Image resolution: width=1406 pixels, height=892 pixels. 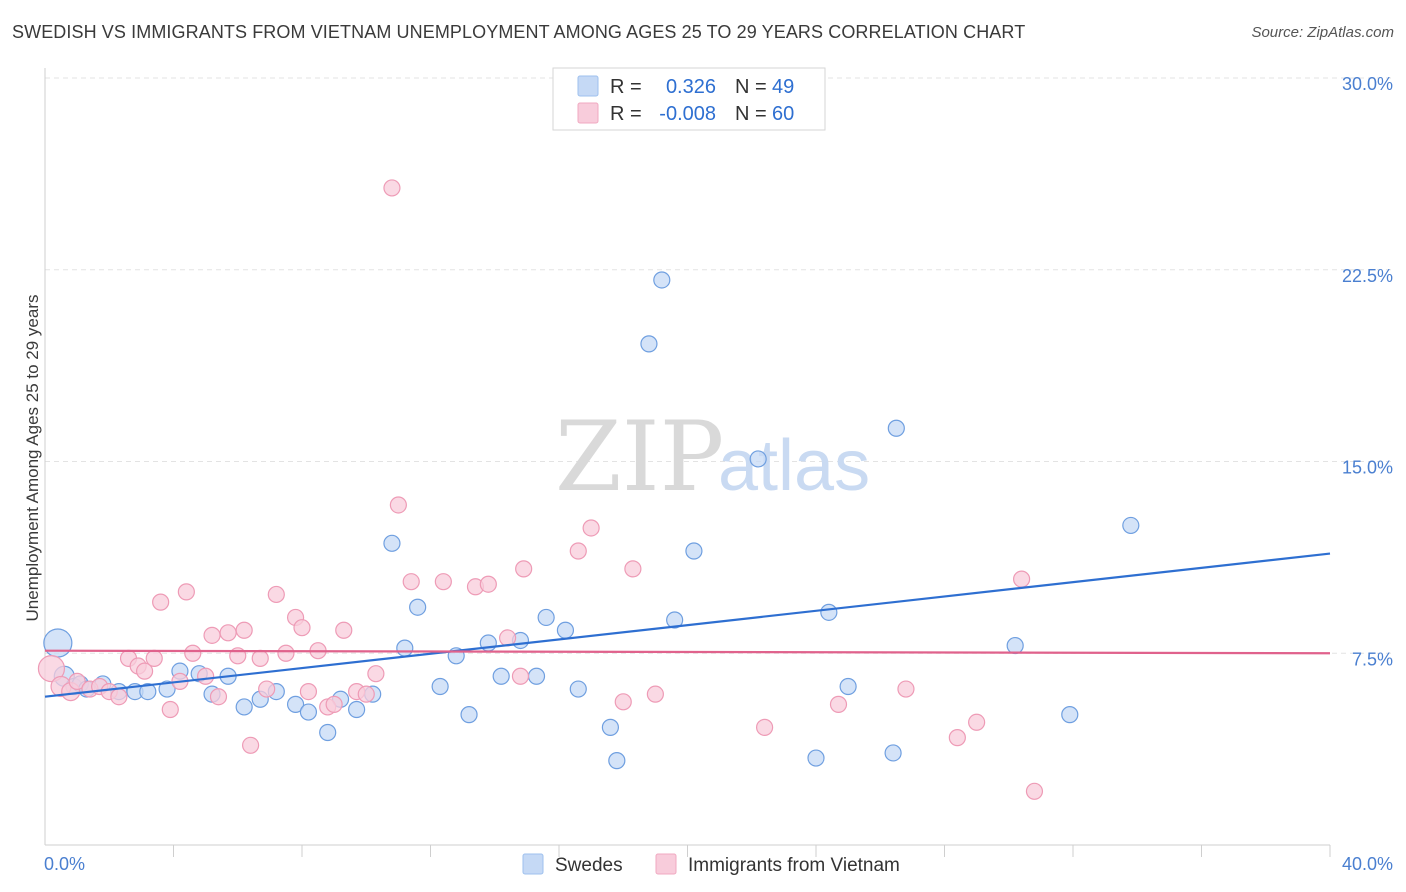 What do you see at coordinates (1367, 276) in the screenshot?
I see `y-tick-label: 22.5%` at bounding box center [1367, 276].